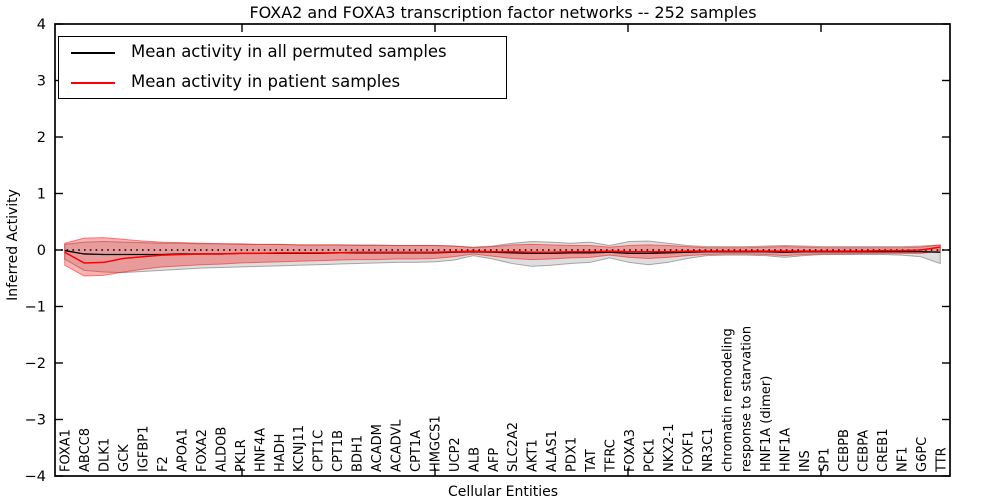 This screenshot has width=1000, height=500. I want to click on x-tick-label: FOXF1, so click(688, 451).